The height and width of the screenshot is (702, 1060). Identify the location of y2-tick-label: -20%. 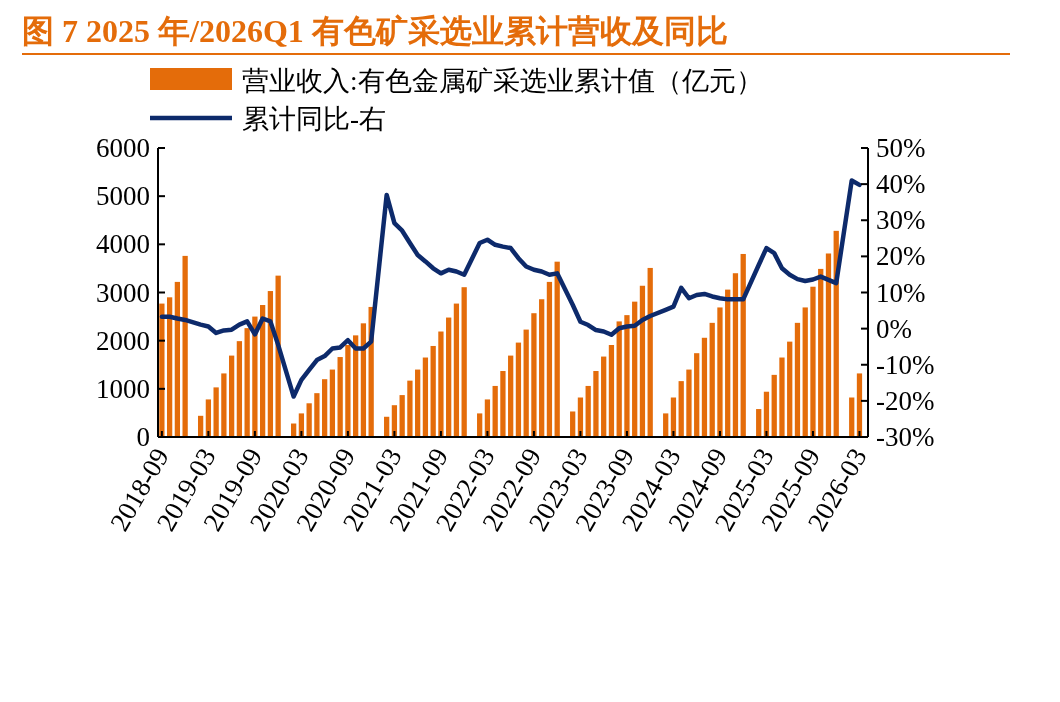
(905, 400).